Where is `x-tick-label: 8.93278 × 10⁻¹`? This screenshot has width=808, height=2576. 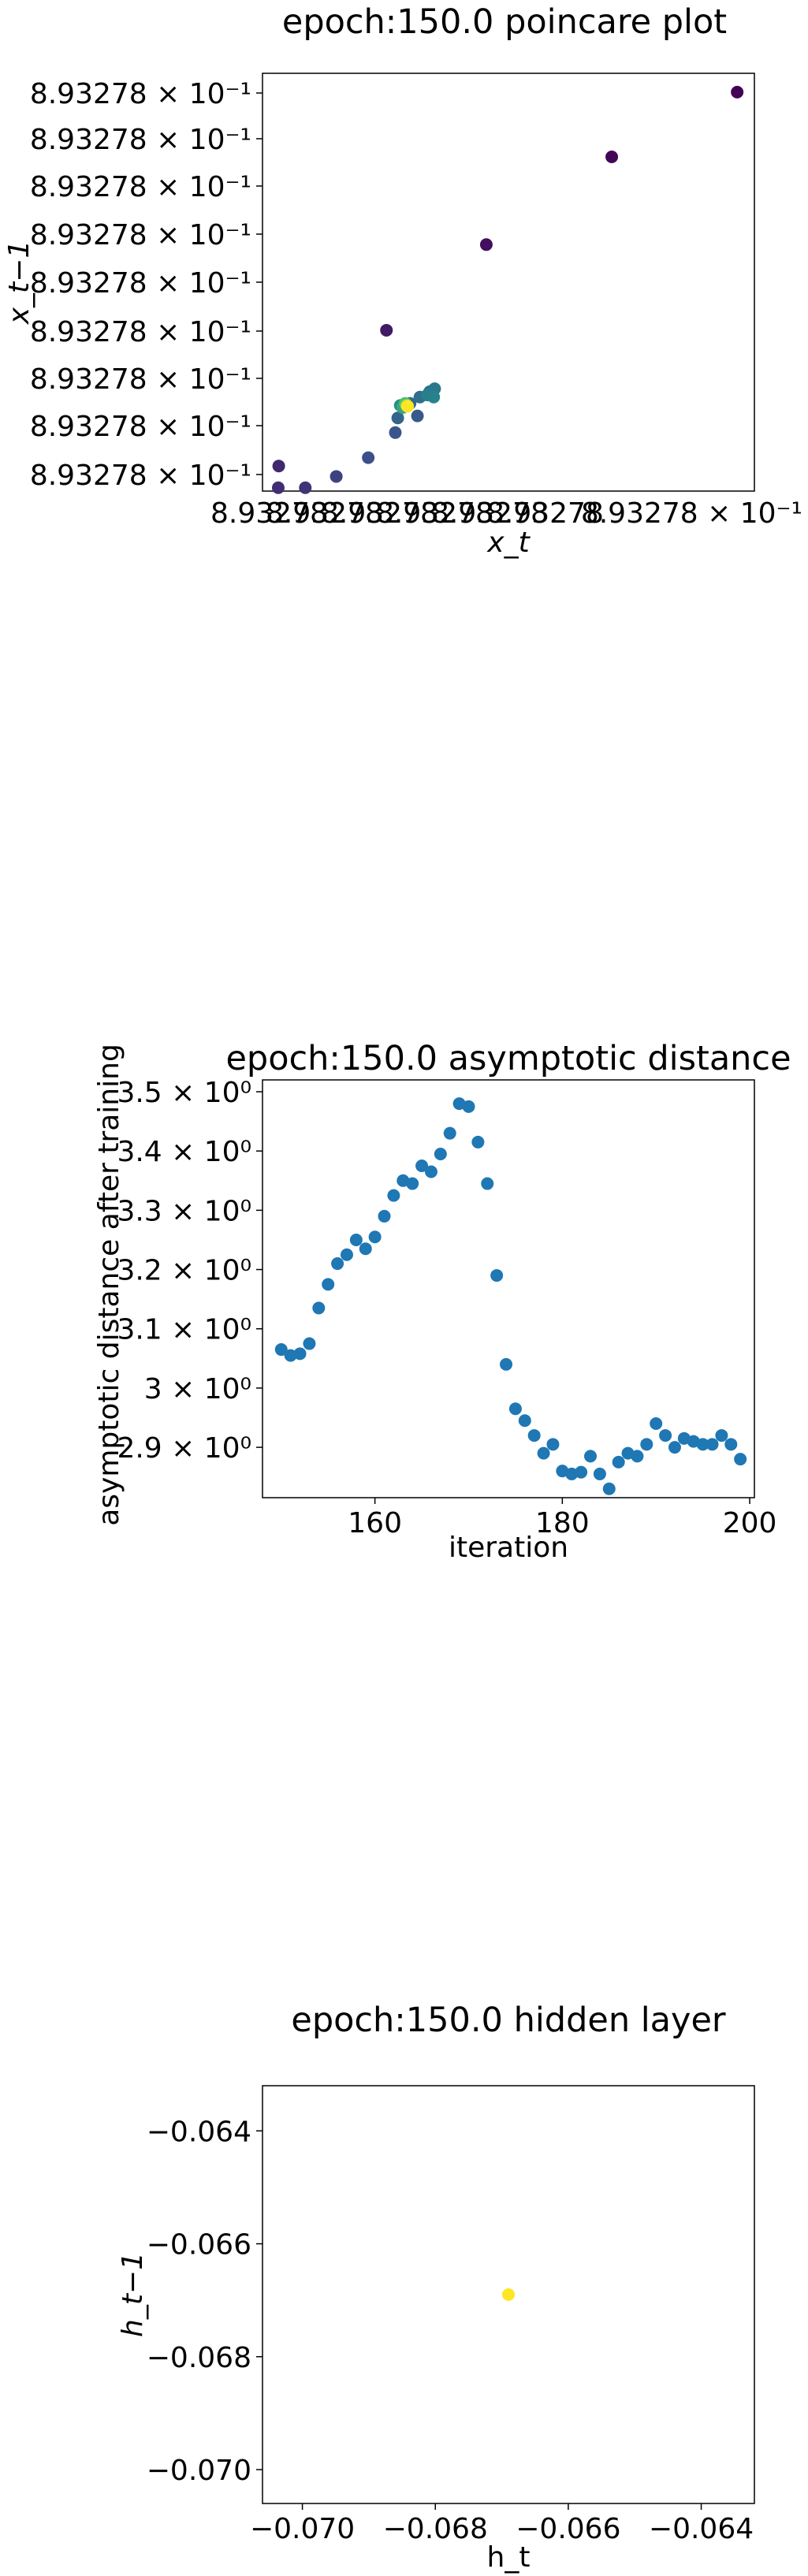 x-tick-label: 8.93278 × 10⁻¹ is located at coordinates (691, 513).